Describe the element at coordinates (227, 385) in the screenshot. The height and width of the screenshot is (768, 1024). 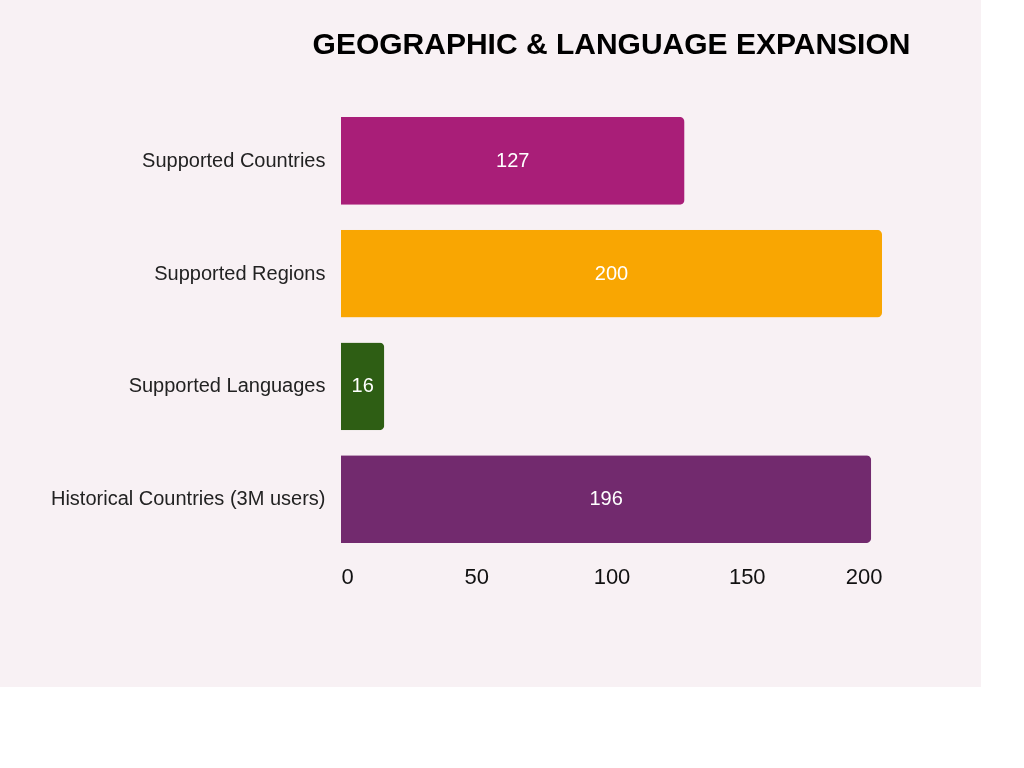
I see `y-tick-label: Supported Languages` at that location.